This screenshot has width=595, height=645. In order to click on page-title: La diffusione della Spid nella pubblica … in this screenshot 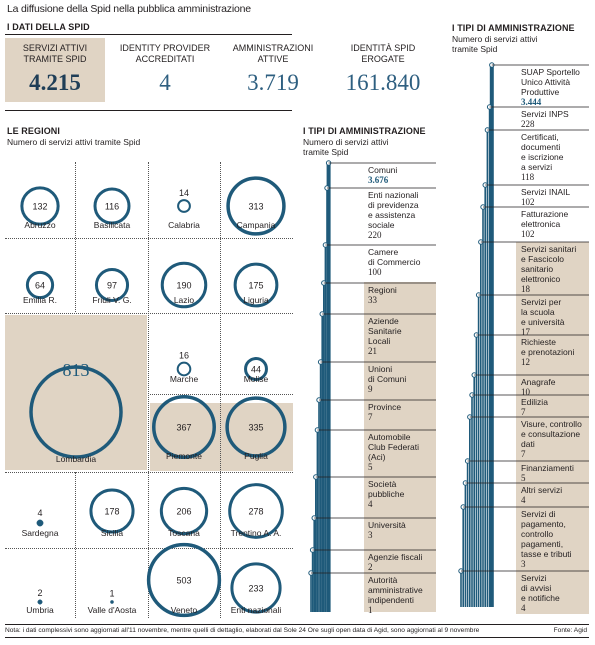, I will do `click(129, 9)`.